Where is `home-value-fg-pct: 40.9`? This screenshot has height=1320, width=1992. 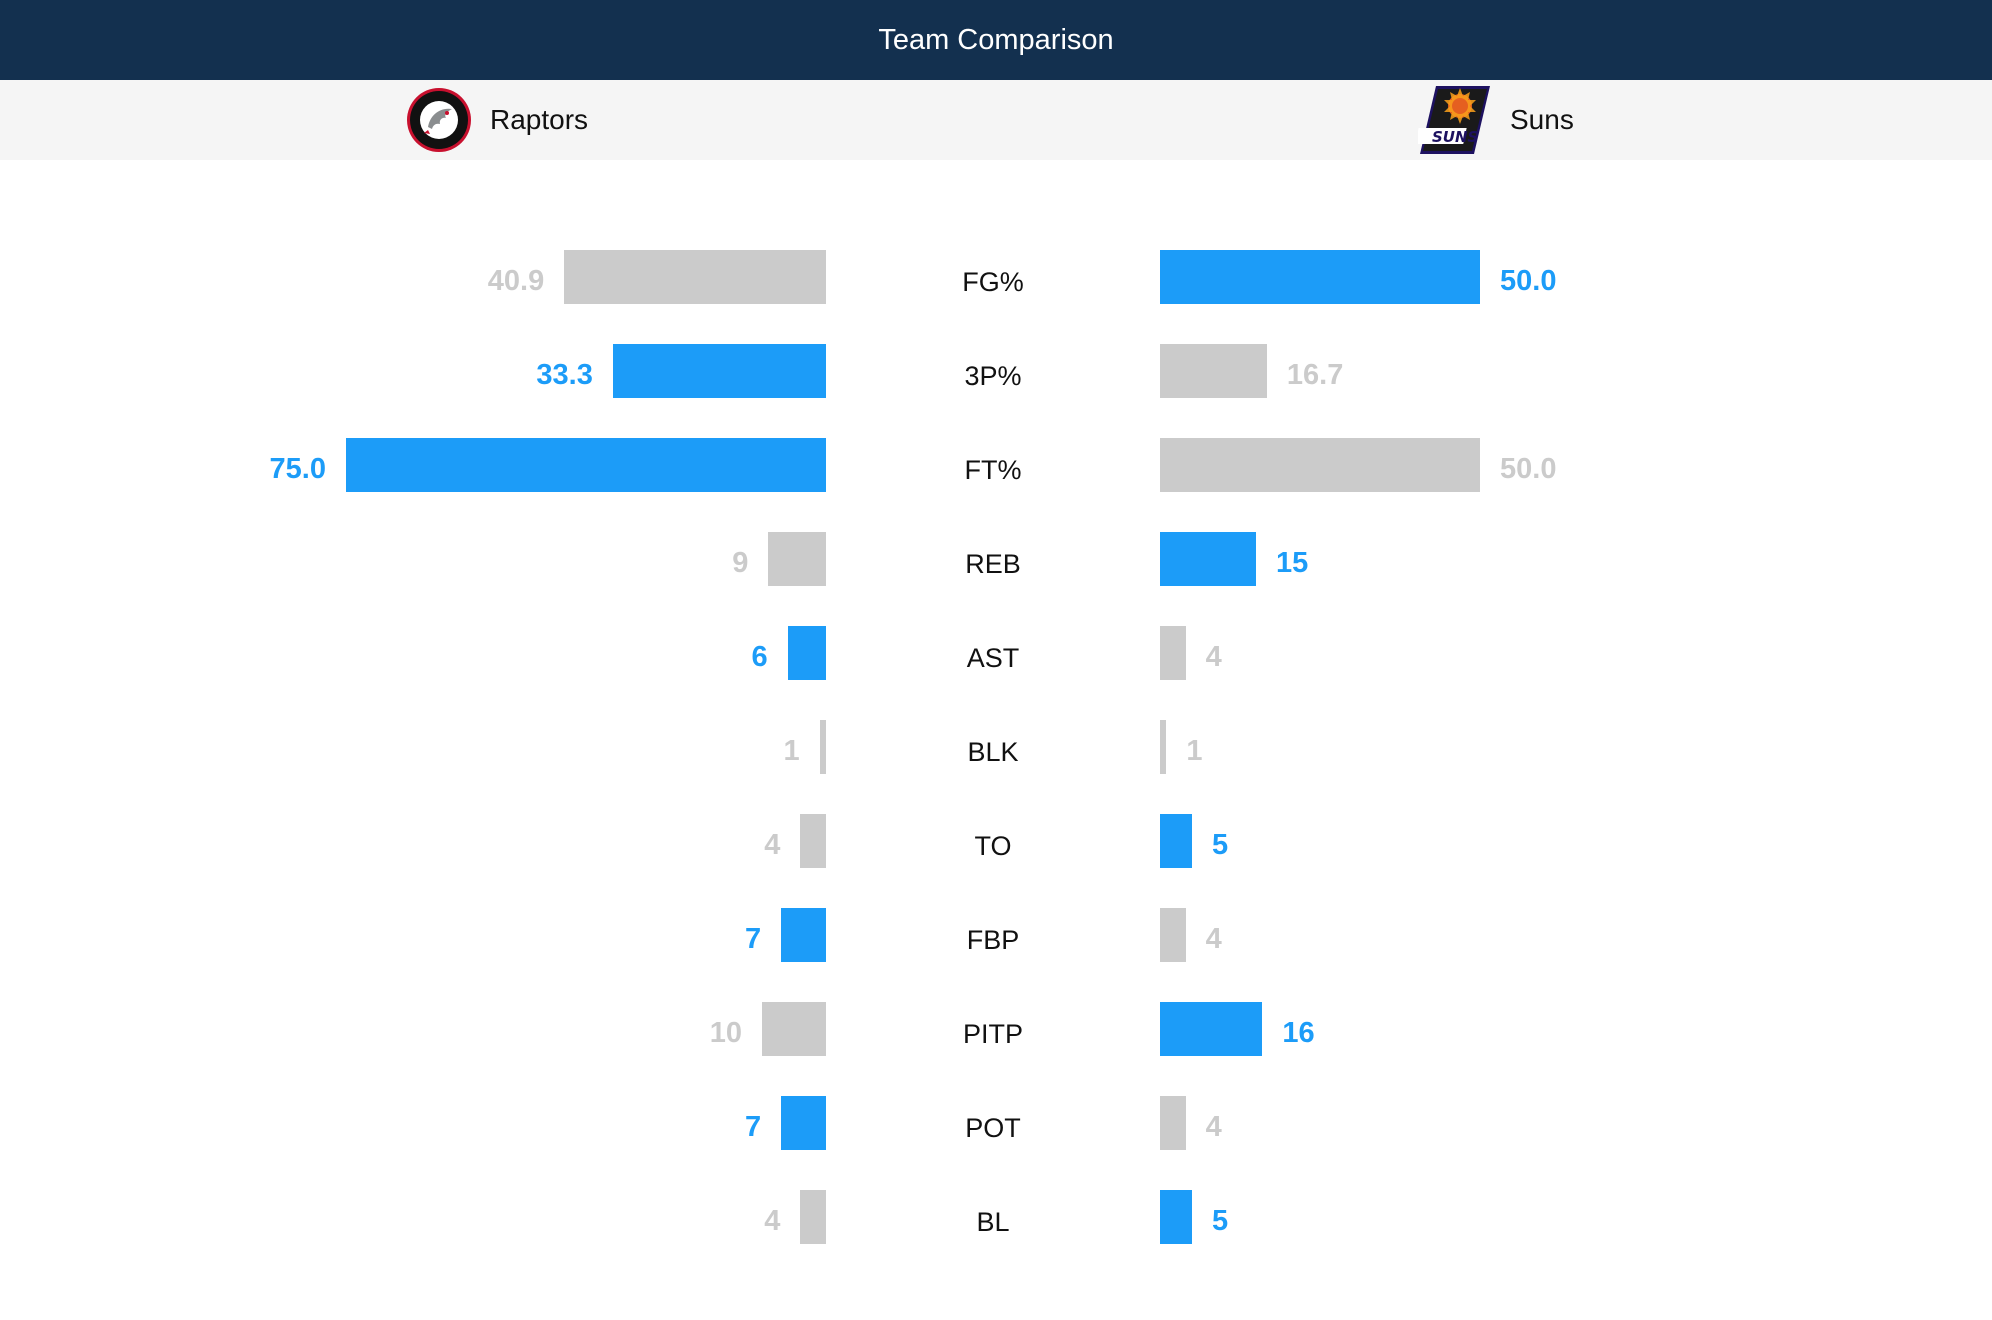
home-value-fg-pct: 40.9 is located at coordinates (516, 281).